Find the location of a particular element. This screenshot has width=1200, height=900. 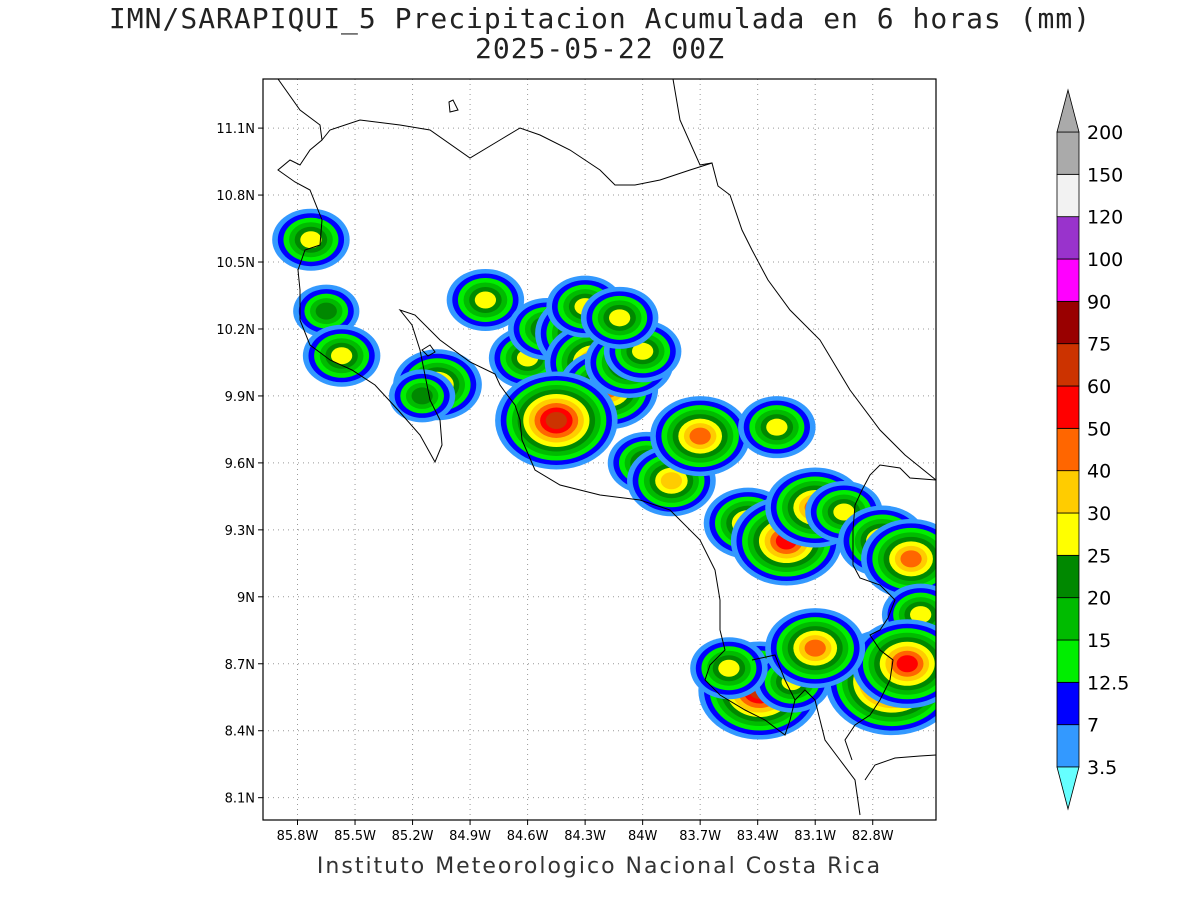

legend-low-arrow is located at coordinates (1068, 788).